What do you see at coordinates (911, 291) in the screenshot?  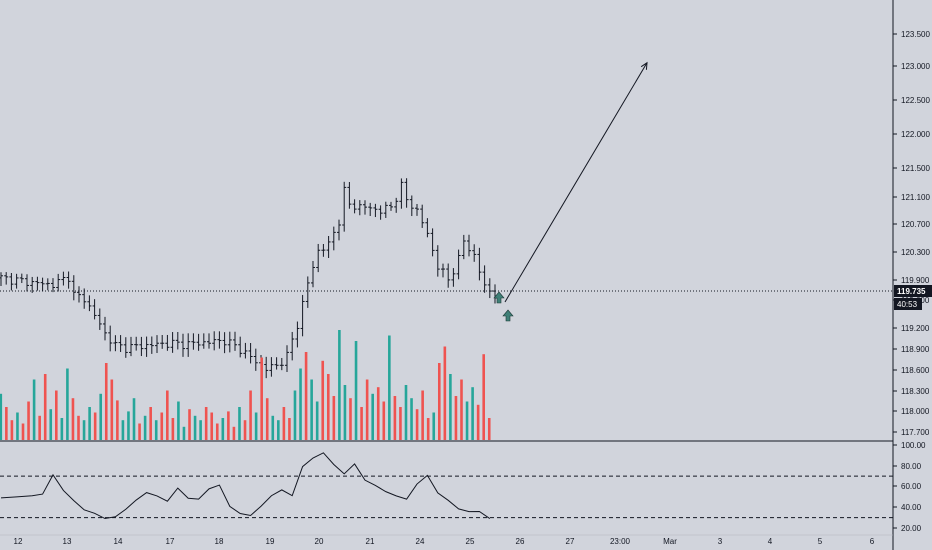 I see `current-price-label: 119.735` at bounding box center [911, 291].